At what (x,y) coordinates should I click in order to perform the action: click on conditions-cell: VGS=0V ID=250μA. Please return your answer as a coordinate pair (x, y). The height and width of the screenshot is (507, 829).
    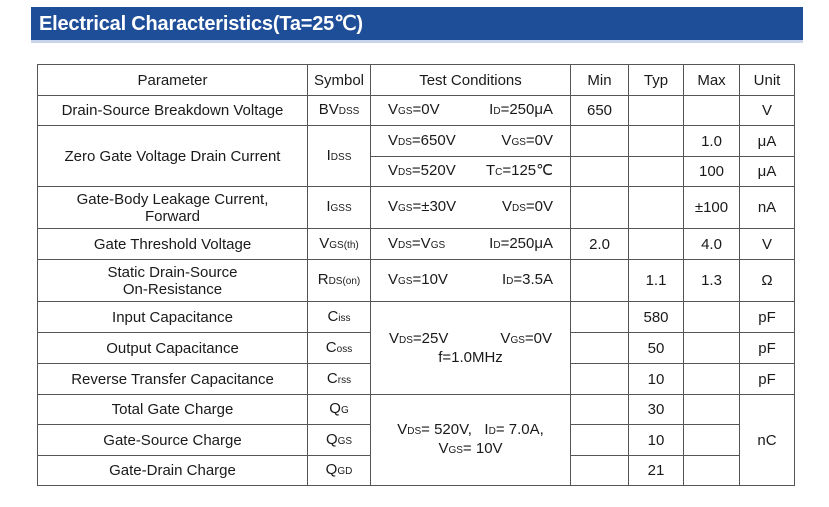
    Looking at the image, I should click on (470, 110).